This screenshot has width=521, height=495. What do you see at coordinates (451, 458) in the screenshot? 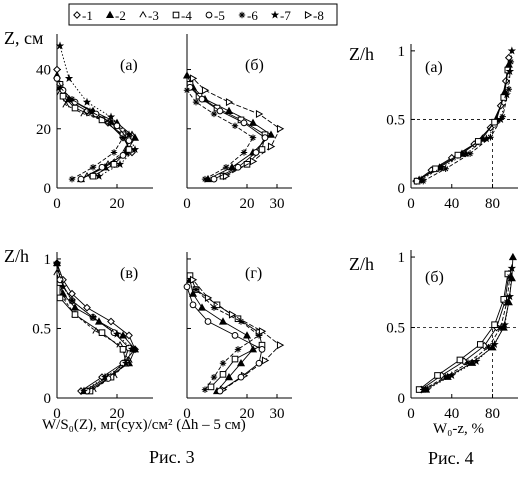
I see `fig4-caption: Рис. 4` at bounding box center [451, 458].